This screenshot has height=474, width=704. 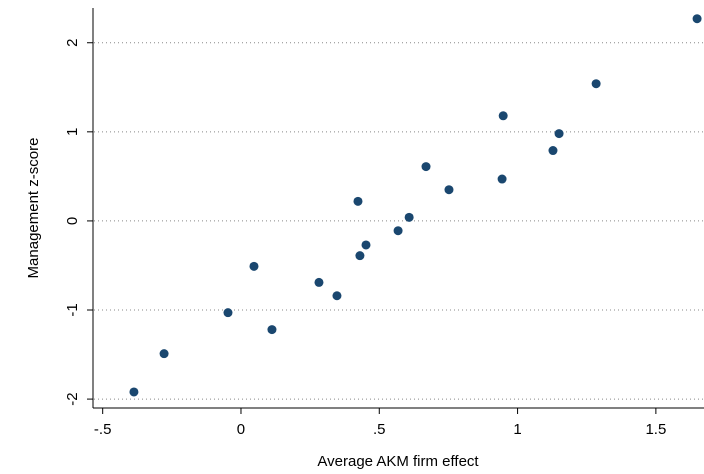 What do you see at coordinates (33, 208) in the screenshot?
I see `y-axis-title: Management z-score` at bounding box center [33, 208].